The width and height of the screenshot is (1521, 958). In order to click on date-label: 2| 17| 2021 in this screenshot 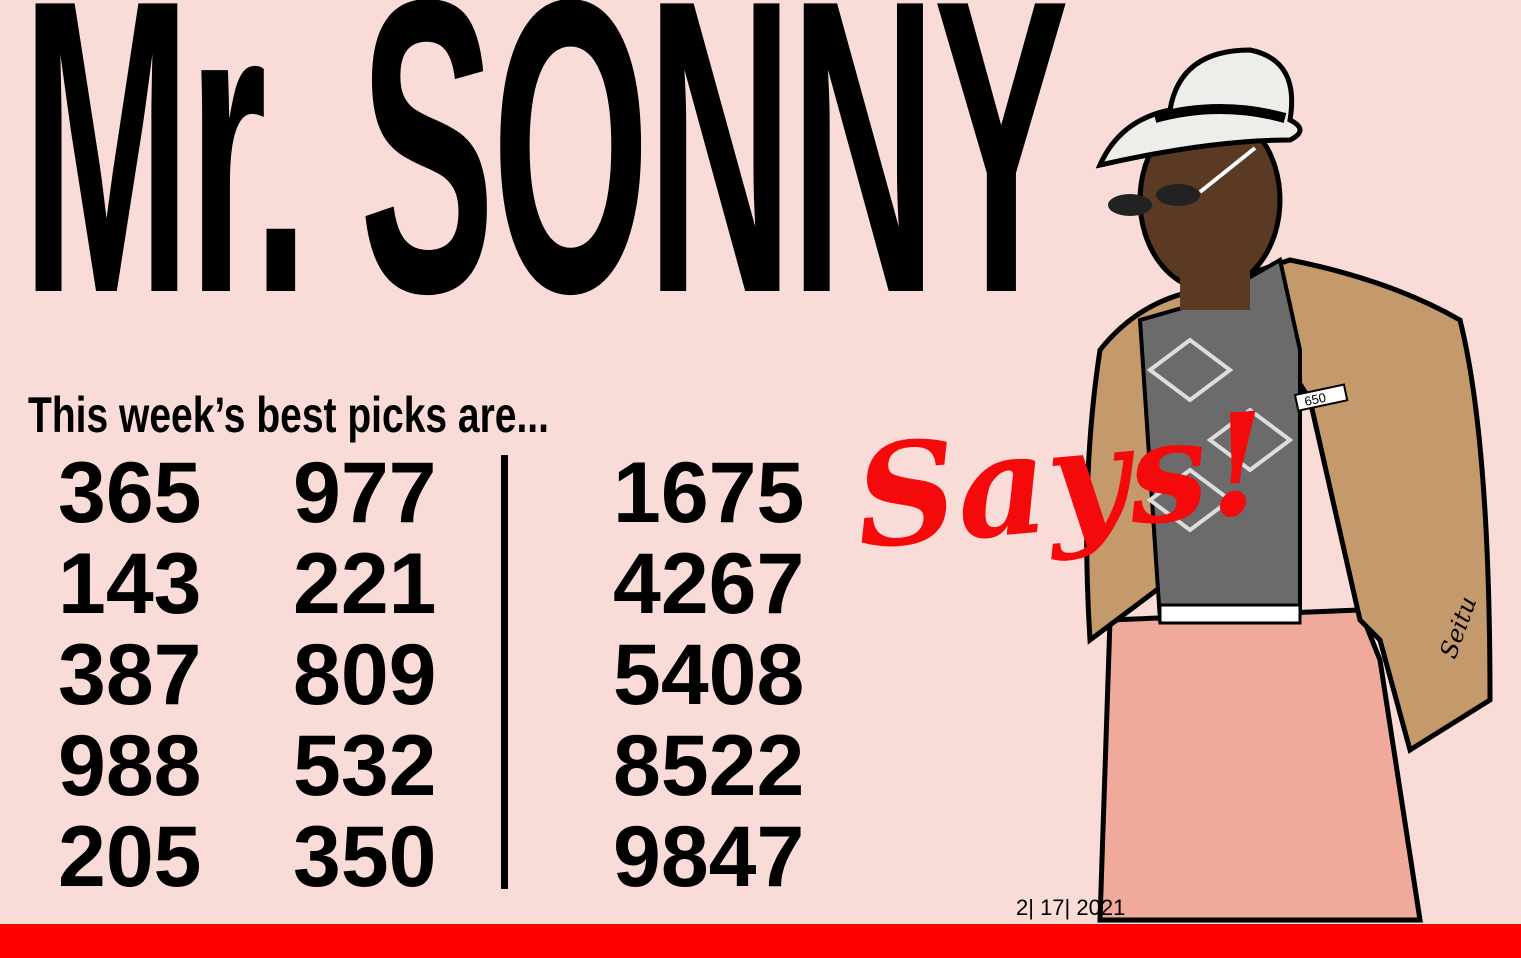, I will do `click(1071, 907)`.